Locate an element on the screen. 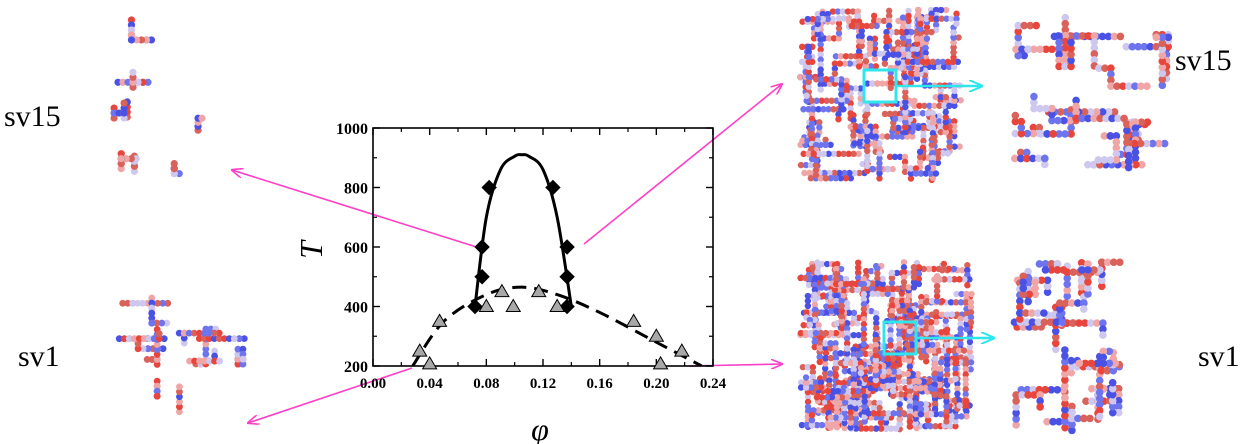 The height and width of the screenshot is (444, 1258). snapshot-sv1-dilute is located at coordinates (181, 355).